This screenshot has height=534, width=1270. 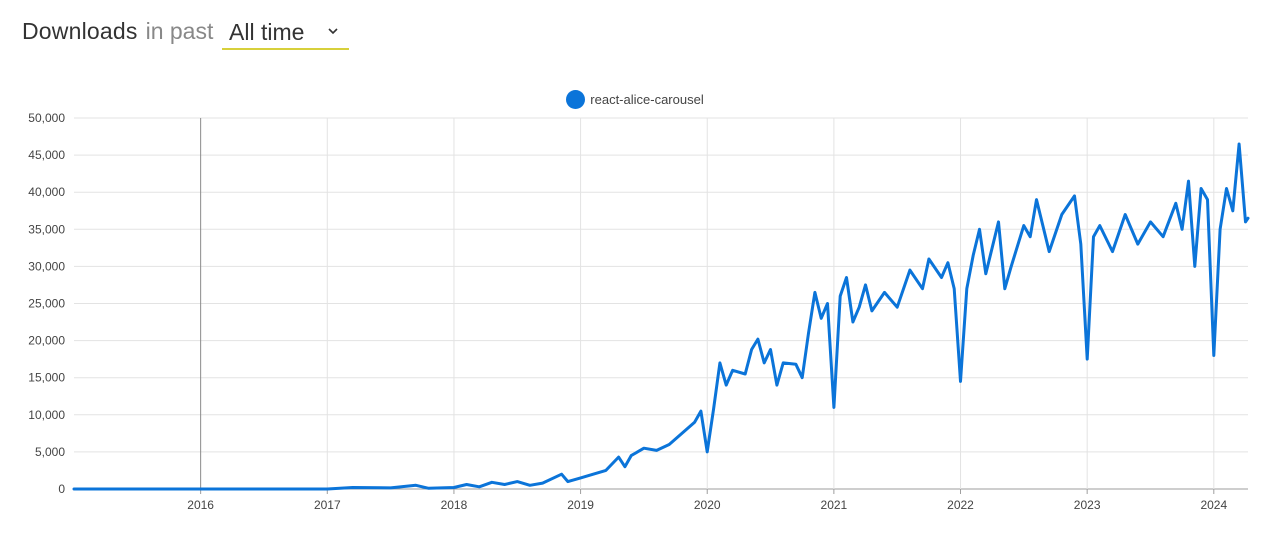 I want to click on x-tick-label: 2022, so click(x=960, y=505).